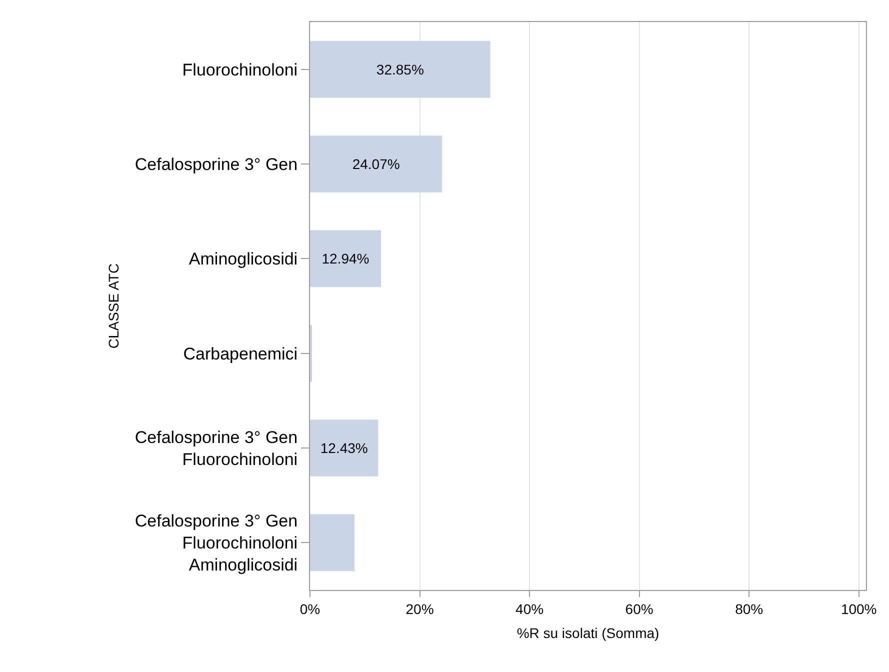 The height and width of the screenshot is (672, 889). What do you see at coordinates (216, 448) in the screenshot?
I see `y-tick-label: Cefalosporine 3° Gen Fluorochinoloni` at bounding box center [216, 448].